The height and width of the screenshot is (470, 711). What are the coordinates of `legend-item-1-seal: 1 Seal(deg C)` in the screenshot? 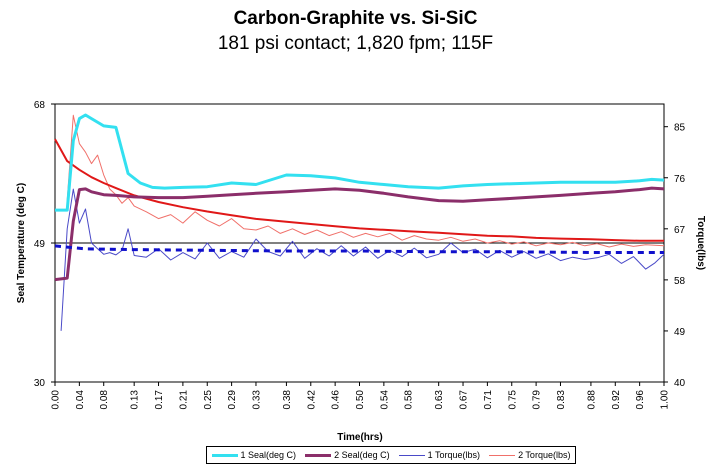 It's located at (254, 455).